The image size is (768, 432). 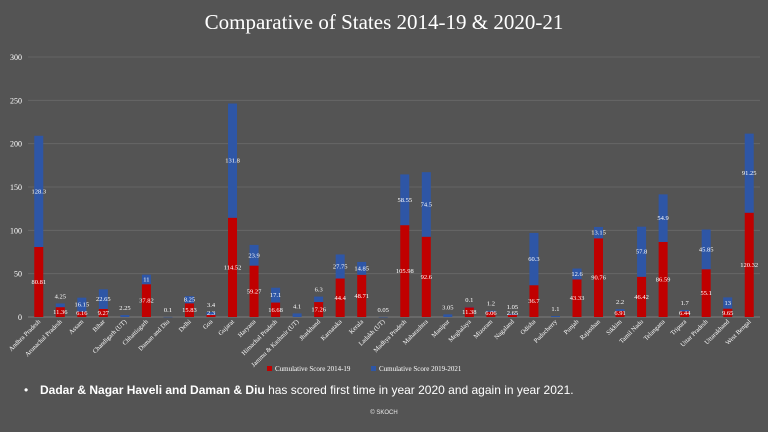 I want to click on data-label-2014-19: 46.42, so click(x=641, y=297).